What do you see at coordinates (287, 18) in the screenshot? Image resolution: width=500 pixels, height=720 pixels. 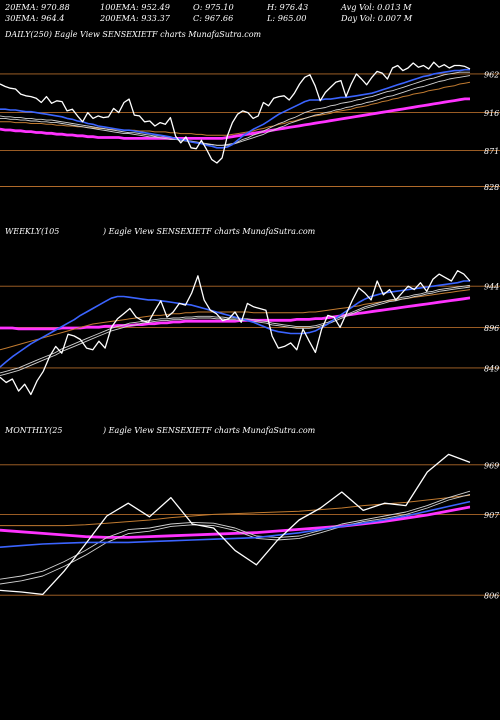 I see `stat-low: L: 965.00` at bounding box center [287, 18].